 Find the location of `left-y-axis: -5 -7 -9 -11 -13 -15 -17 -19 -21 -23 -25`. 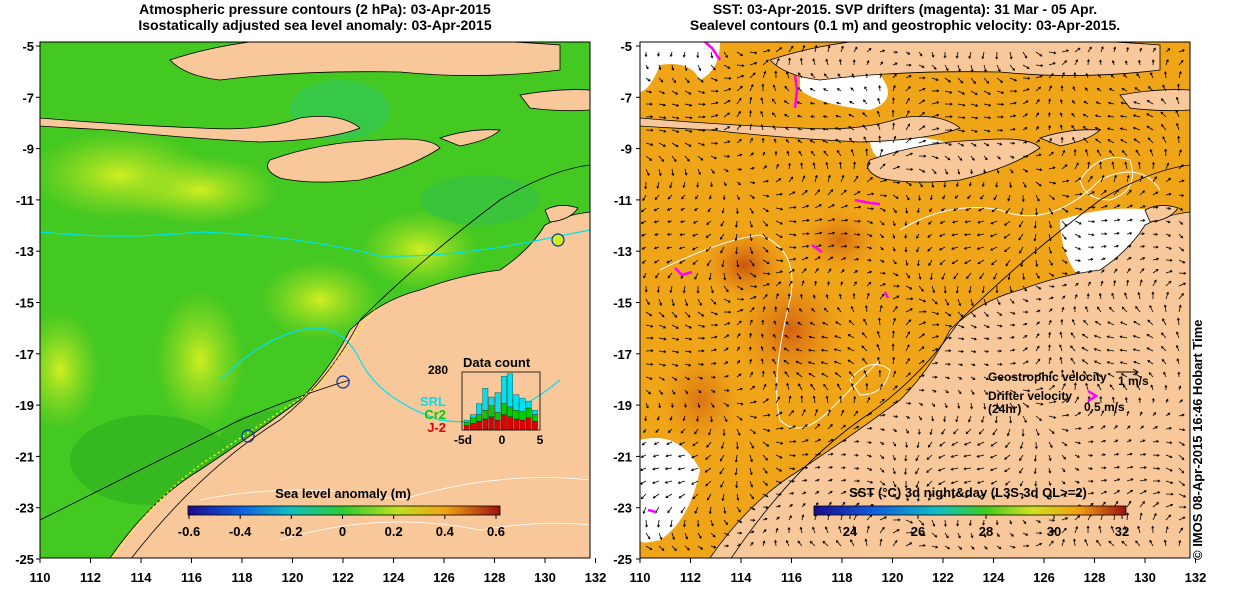

left-y-axis: -5 -7 -9 -11 -13 -15 -17 -19 -21 -23 -25 is located at coordinates (27, 303).